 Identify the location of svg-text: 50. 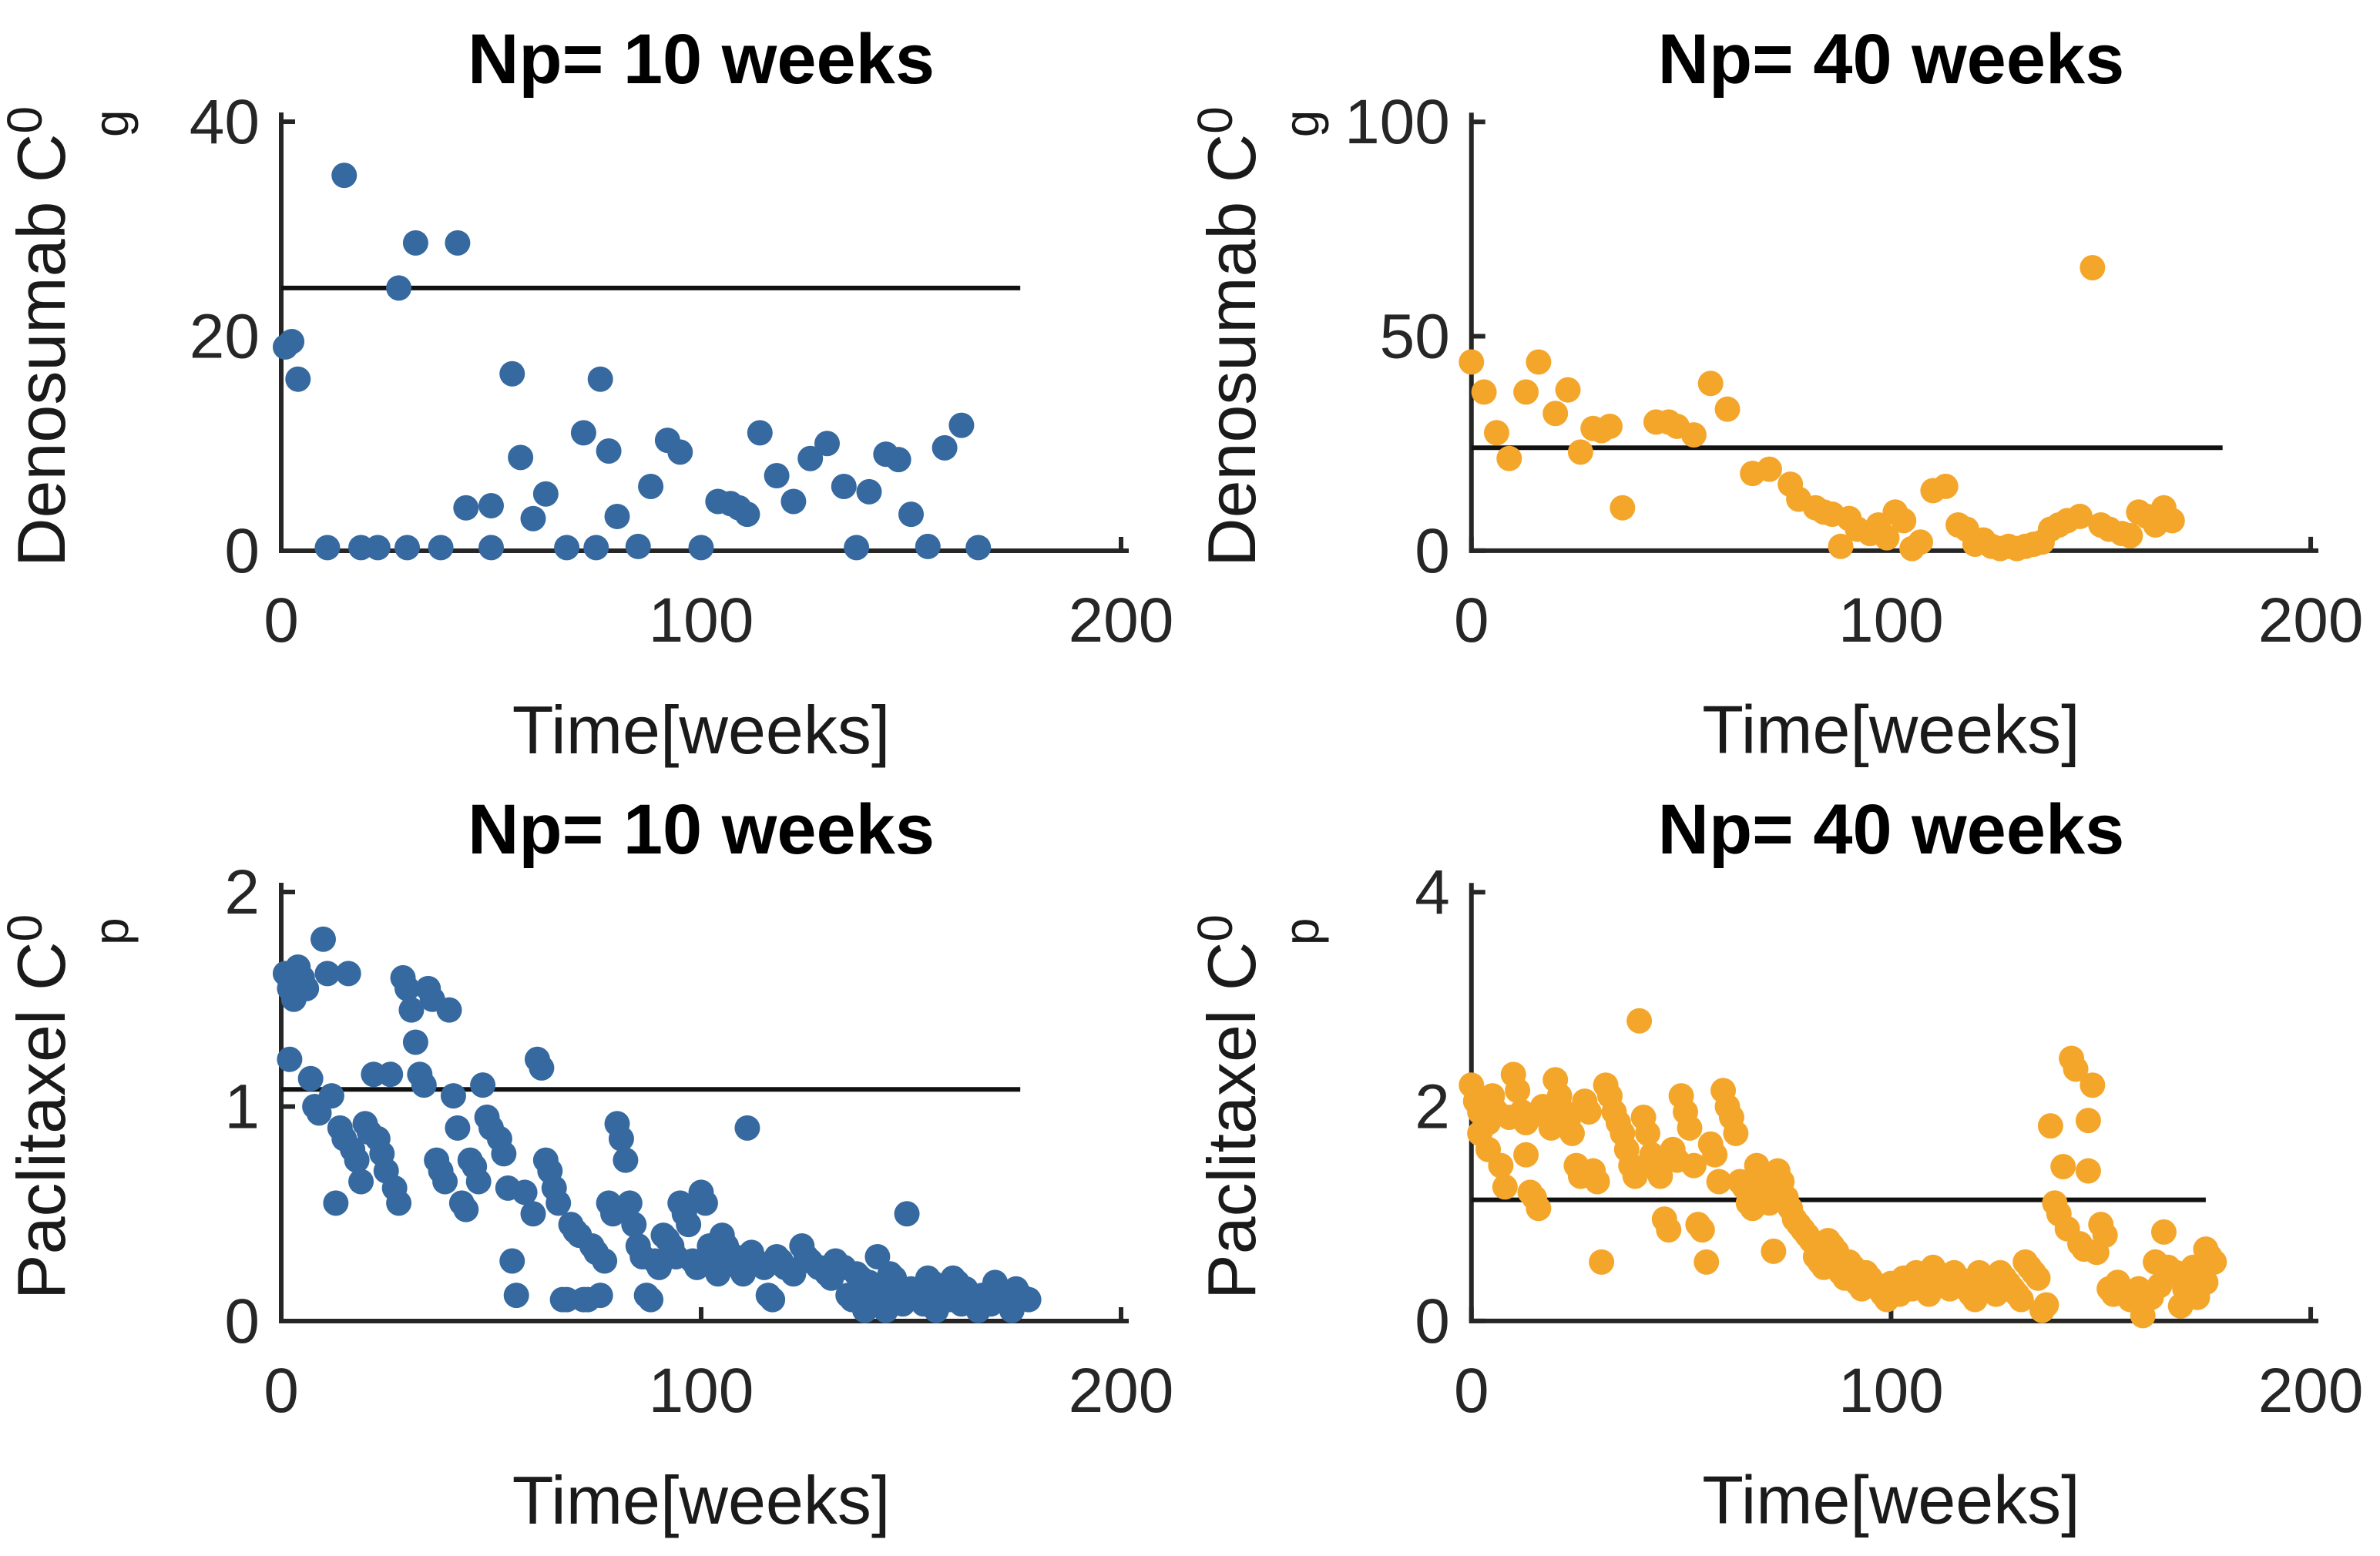
(1415, 337).